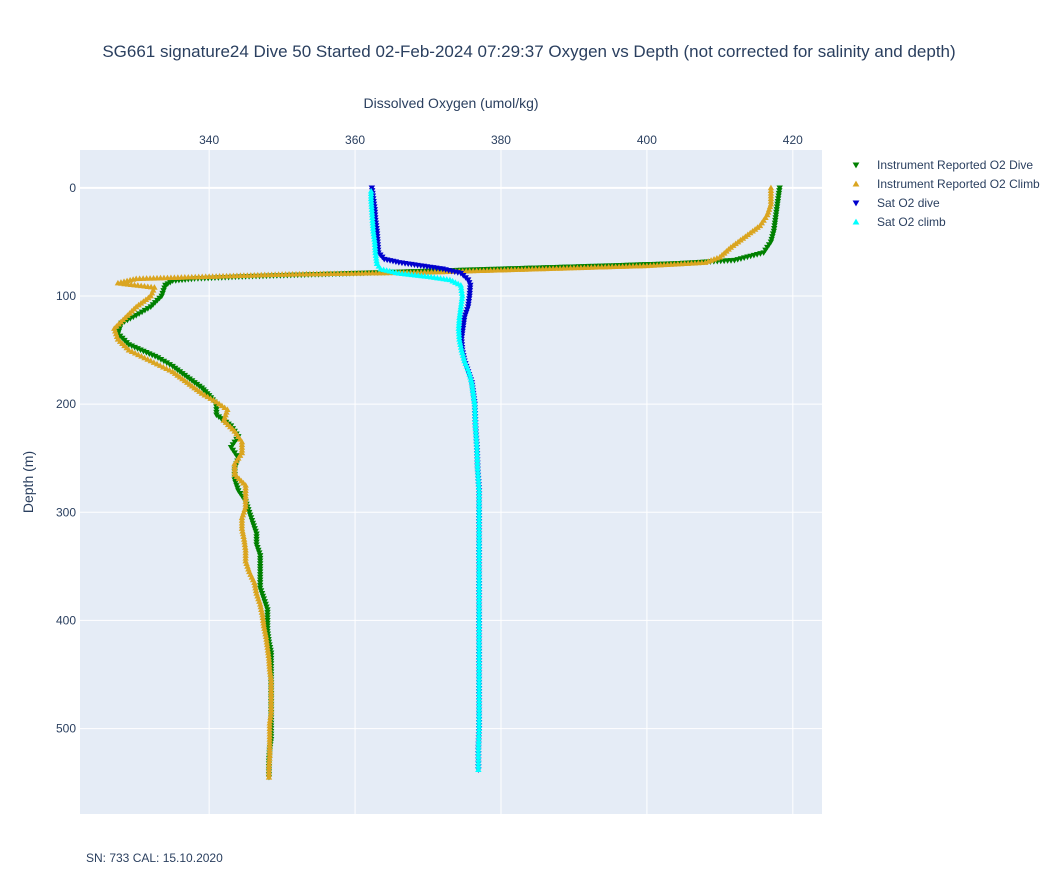 The height and width of the screenshot is (894, 1058). I want to click on legend-label: Sat O2 dive, so click(908, 203).